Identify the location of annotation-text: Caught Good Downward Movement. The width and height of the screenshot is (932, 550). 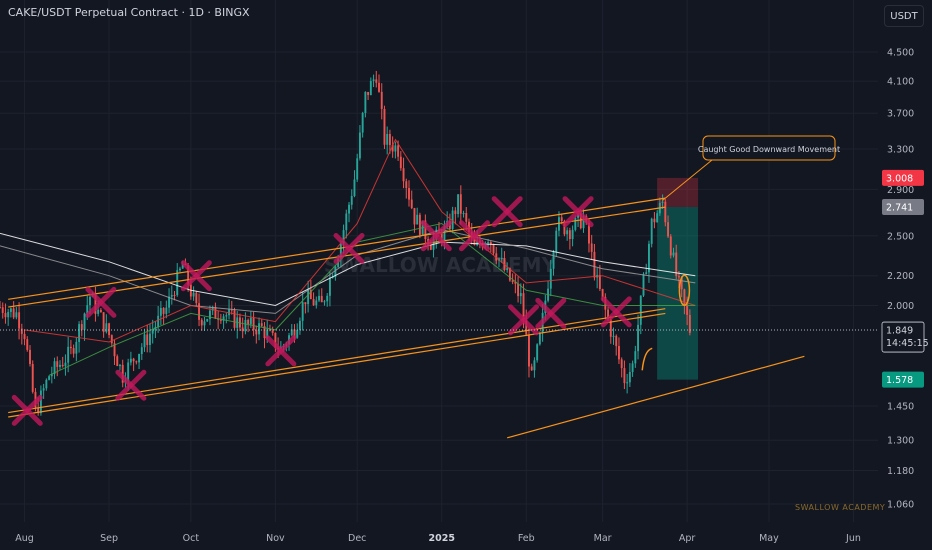
(769, 149).